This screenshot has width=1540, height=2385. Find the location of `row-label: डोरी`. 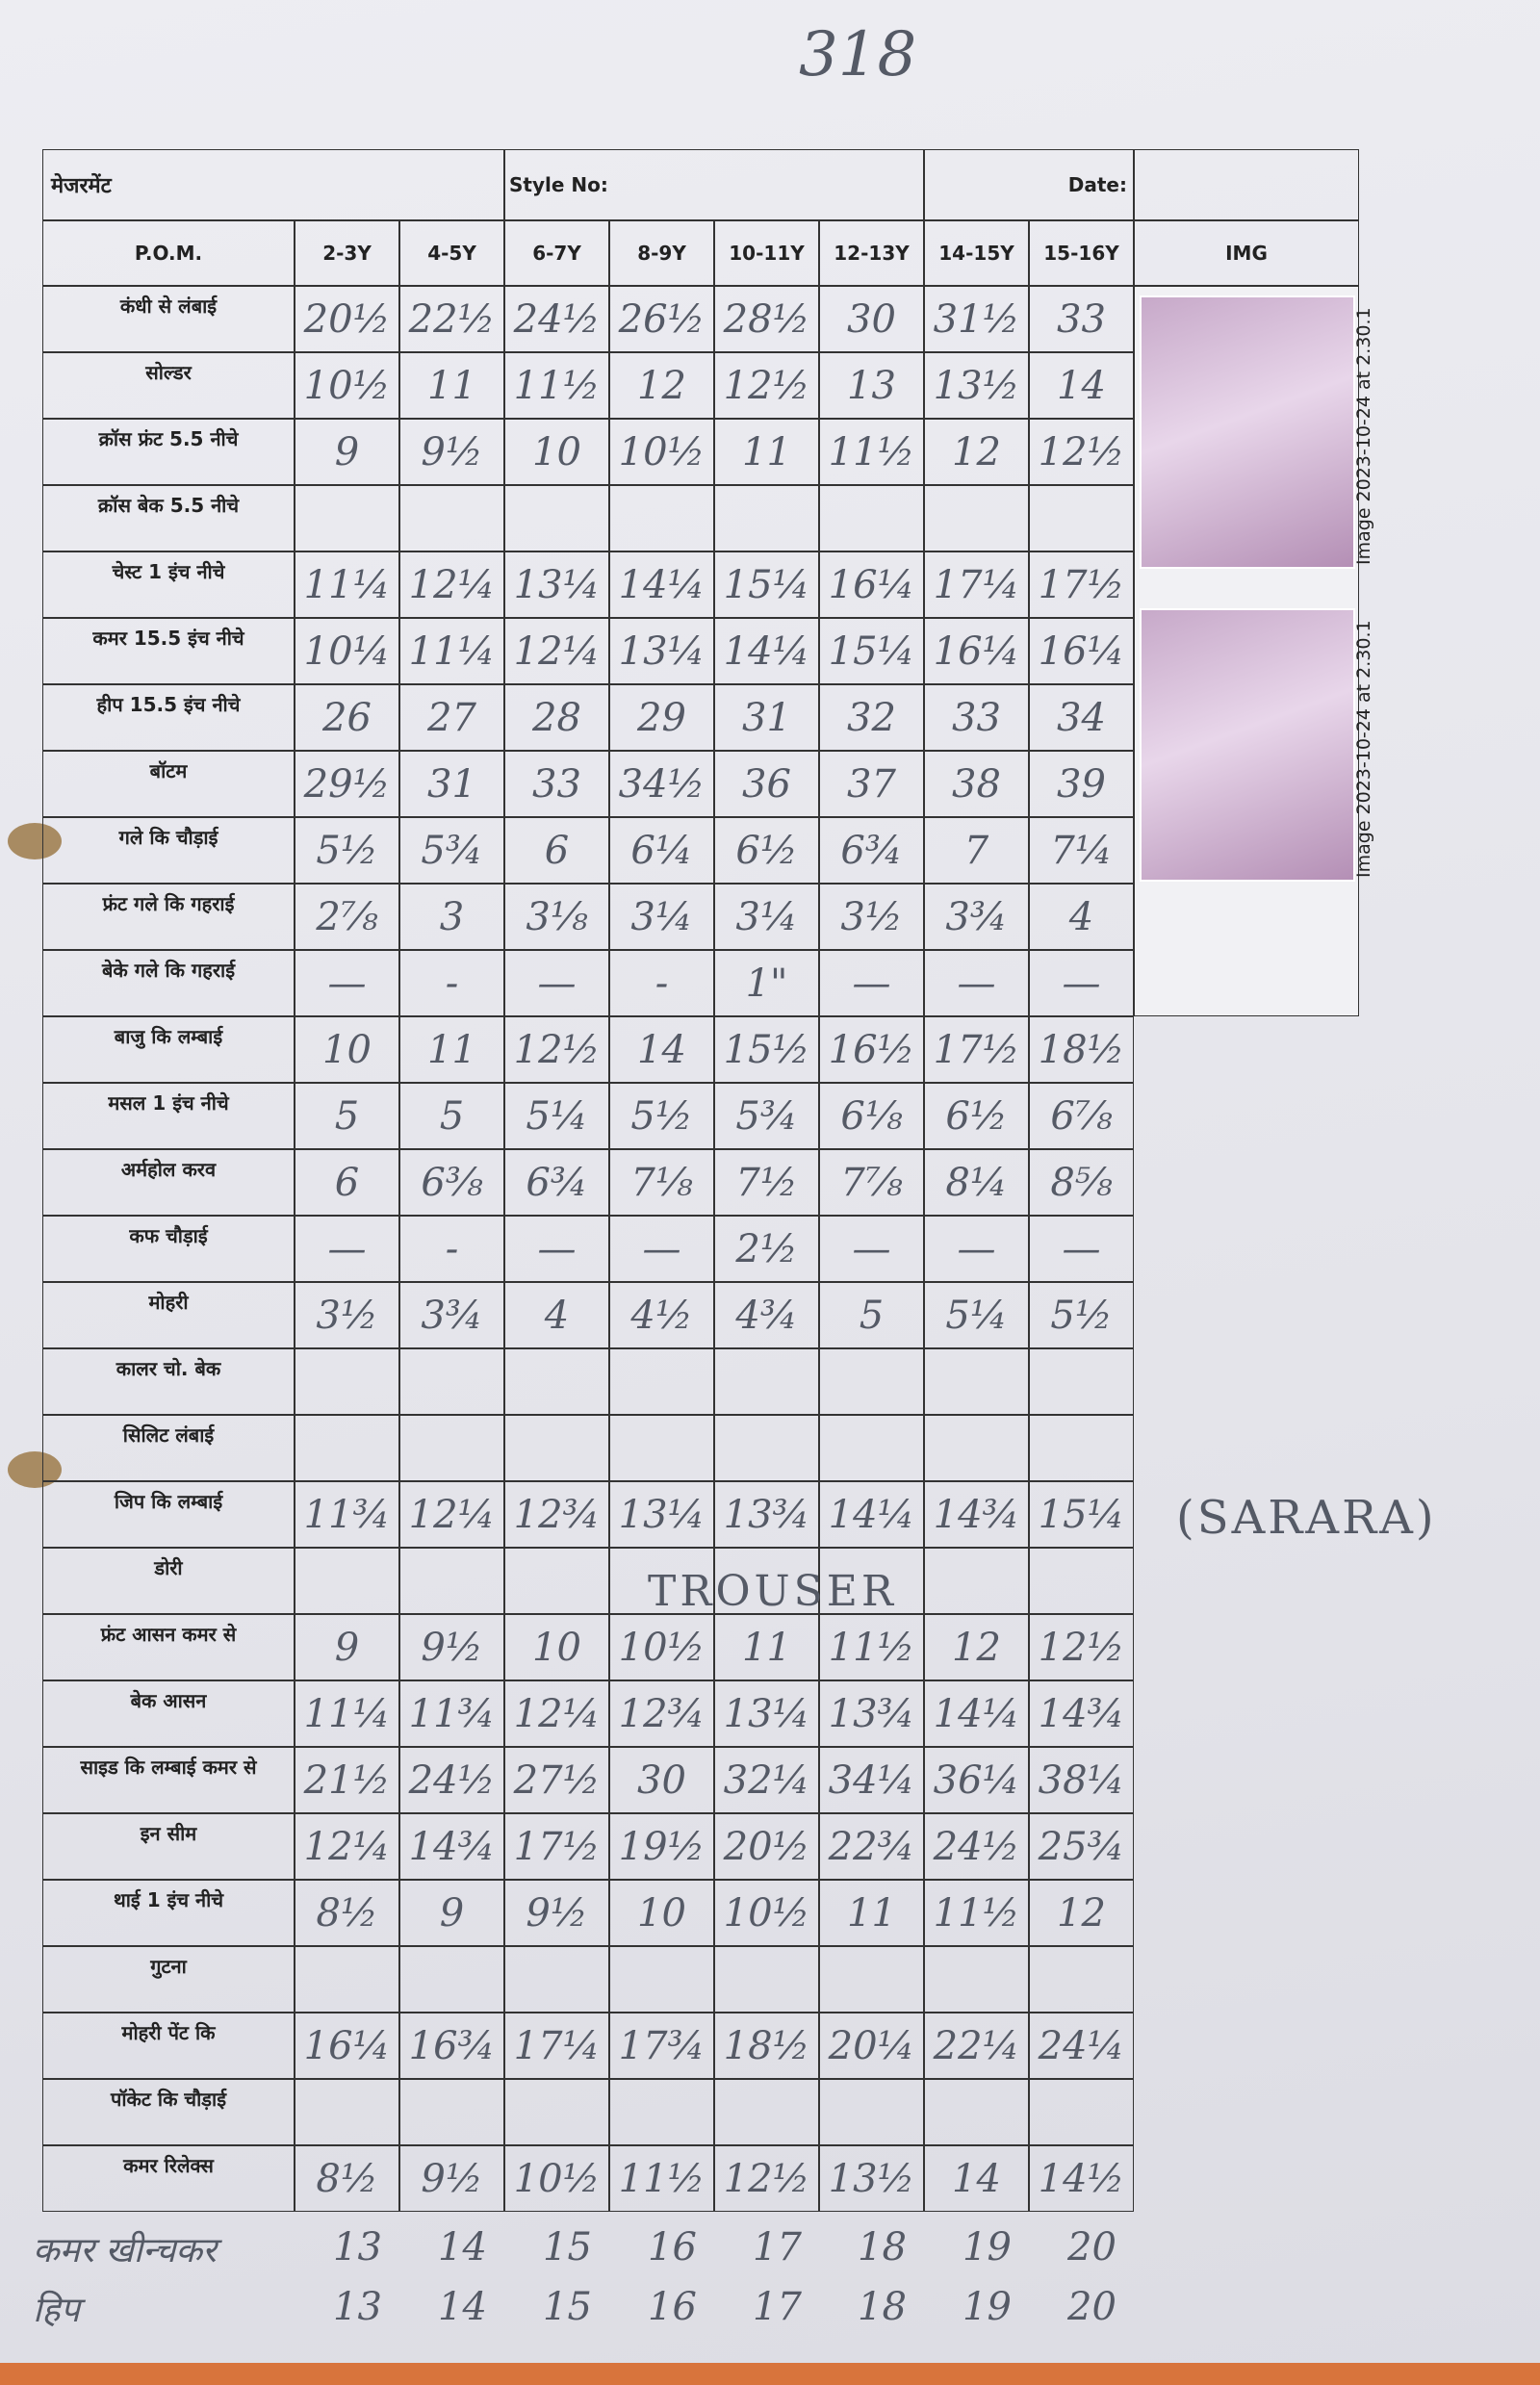

row-label: डोरी is located at coordinates (168, 1581).